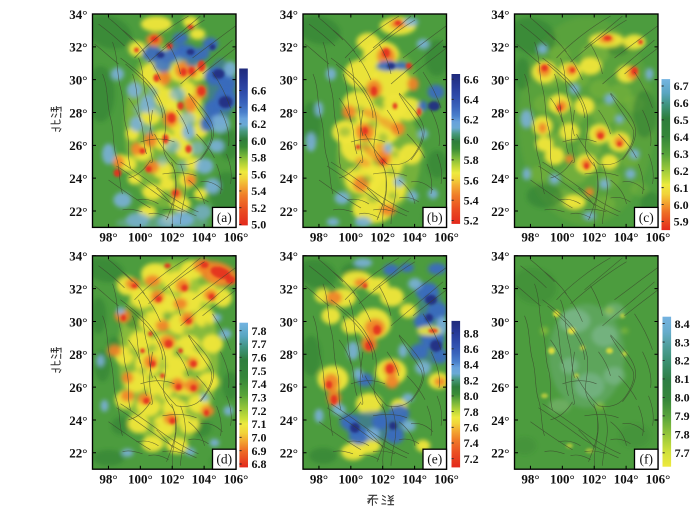 The width and height of the screenshot is (700, 517). What do you see at coordinates (681, 86) in the screenshot?
I see `svg-text: 6.7` at bounding box center [681, 86].